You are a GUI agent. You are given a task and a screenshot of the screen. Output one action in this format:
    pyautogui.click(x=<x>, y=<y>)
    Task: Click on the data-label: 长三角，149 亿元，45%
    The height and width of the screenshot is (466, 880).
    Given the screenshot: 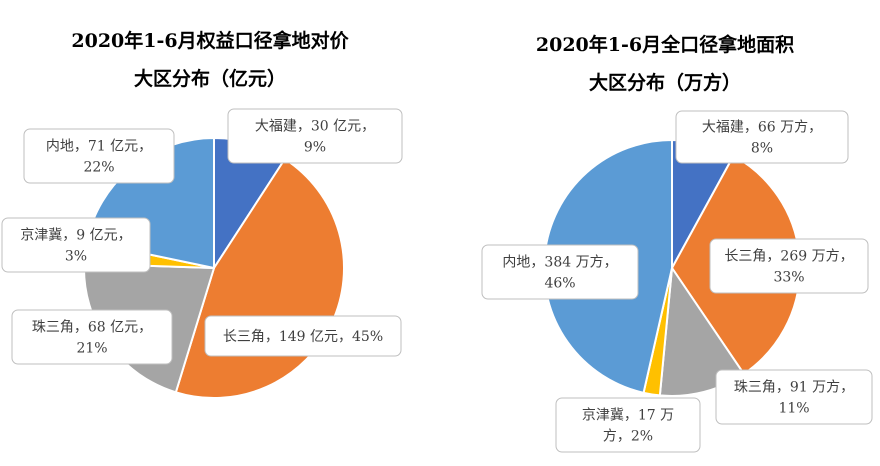 What is the action you would take?
    pyautogui.click(x=303, y=337)
    